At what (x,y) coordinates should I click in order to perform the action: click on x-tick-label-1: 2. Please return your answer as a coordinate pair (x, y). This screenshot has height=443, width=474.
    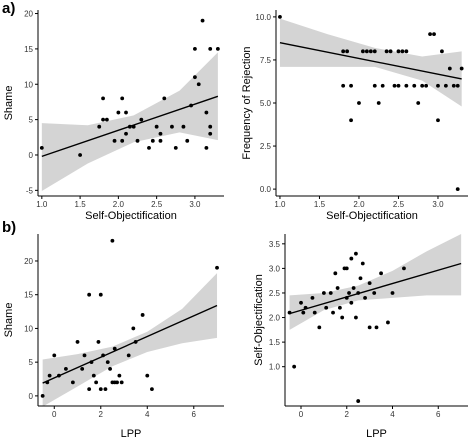
    Looking at the image, I should click on (347, 414).